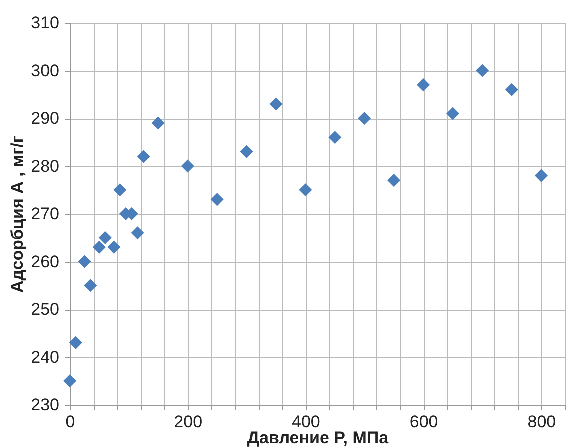 This screenshot has height=448, width=570. What do you see at coordinates (45, 309) in the screenshot?
I see `y-tick-label: 250` at bounding box center [45, 309].